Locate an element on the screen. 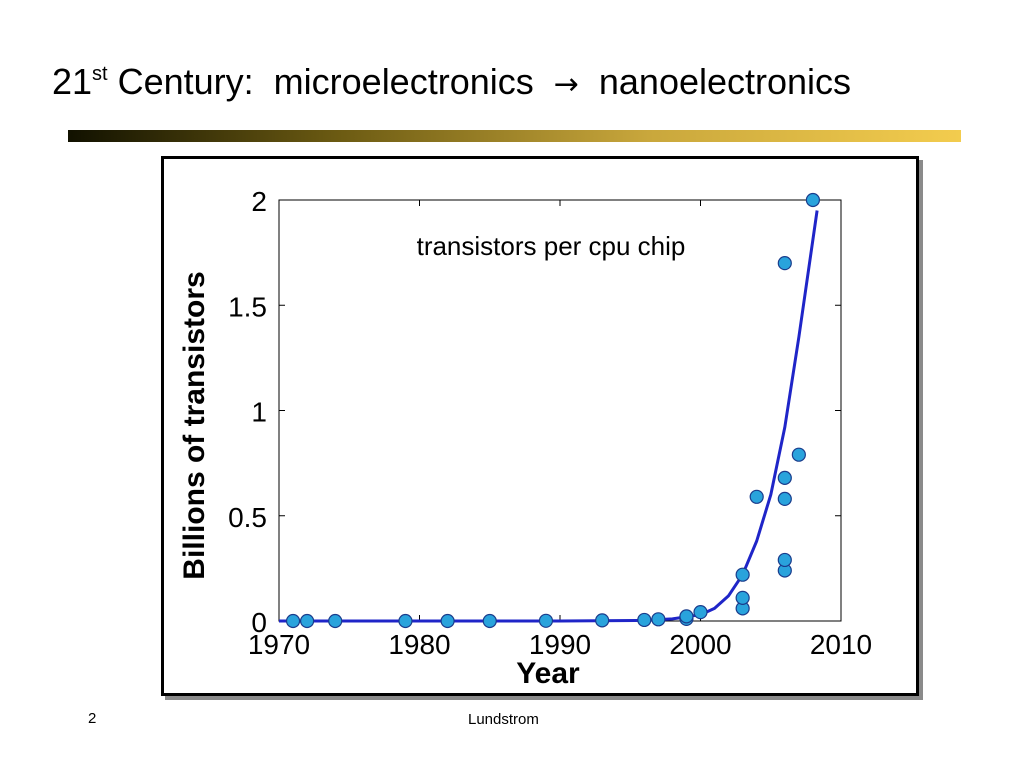 The width and height of the screenshot is (1024, 768). chart-annotation: transistors per cpu chip is located at coordinates (551, 246).